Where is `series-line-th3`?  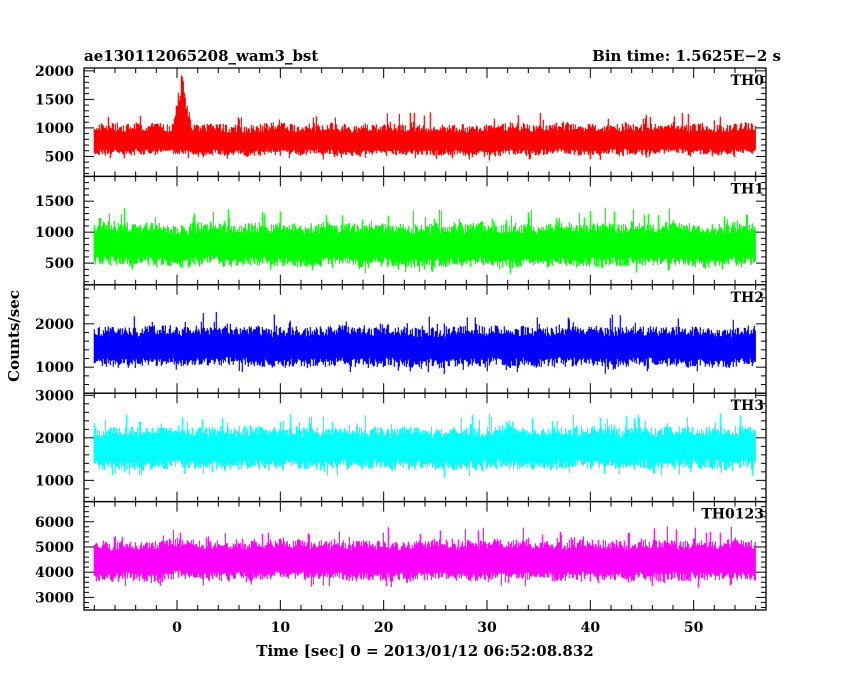 series-line-th3 is located at coordinates (424, 445).